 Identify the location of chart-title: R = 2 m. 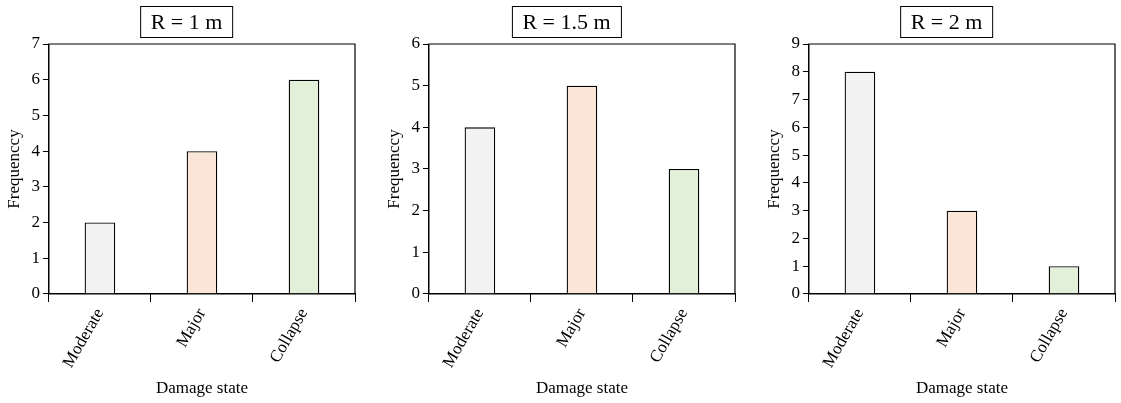
(946, 22).